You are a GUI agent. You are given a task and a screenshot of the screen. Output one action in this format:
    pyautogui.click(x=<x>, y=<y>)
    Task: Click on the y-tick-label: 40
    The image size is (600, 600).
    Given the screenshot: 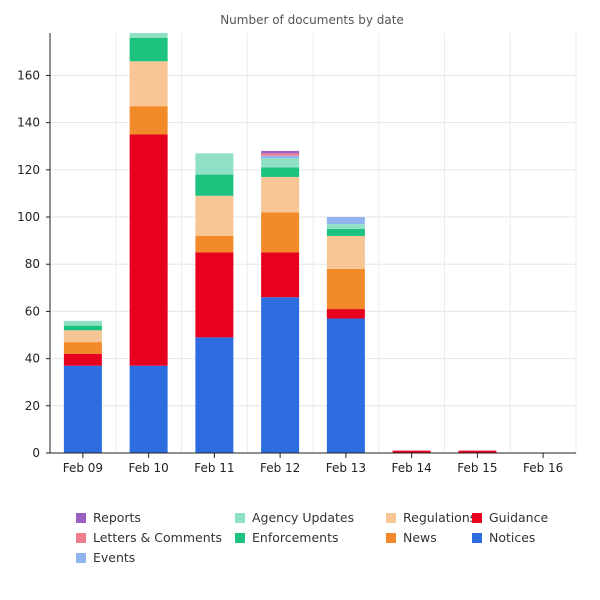 What is the action you would take?
    pyautogui.click(x=32, y=359)
    